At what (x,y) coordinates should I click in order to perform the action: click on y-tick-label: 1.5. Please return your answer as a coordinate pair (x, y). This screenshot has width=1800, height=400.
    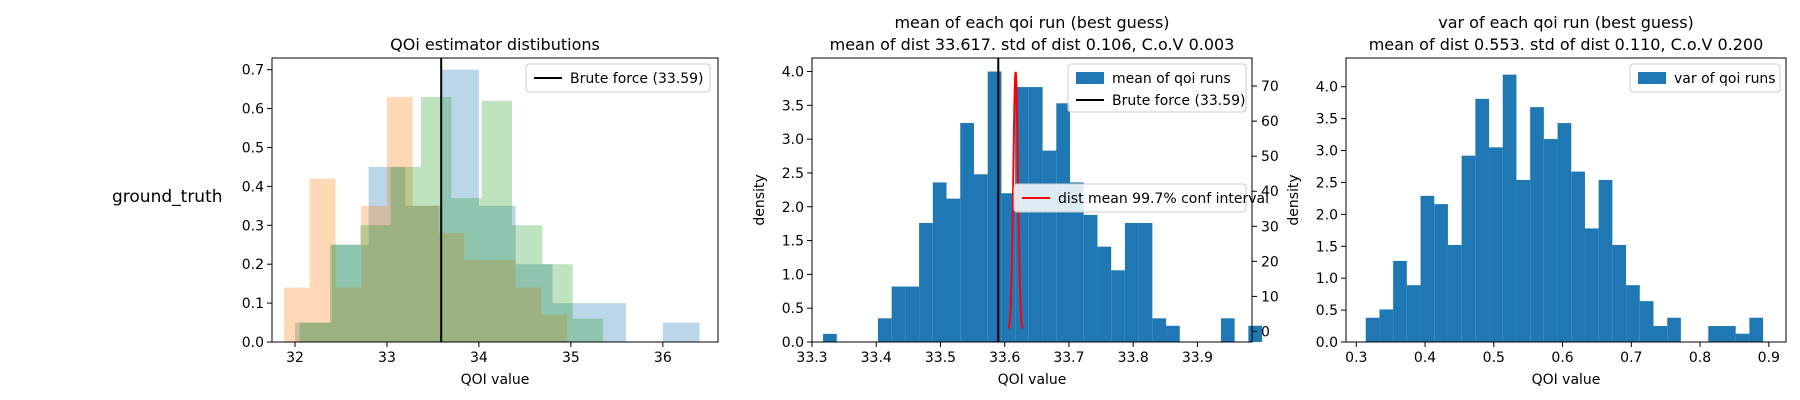
    Looking at the image, I should click on (793, 242).